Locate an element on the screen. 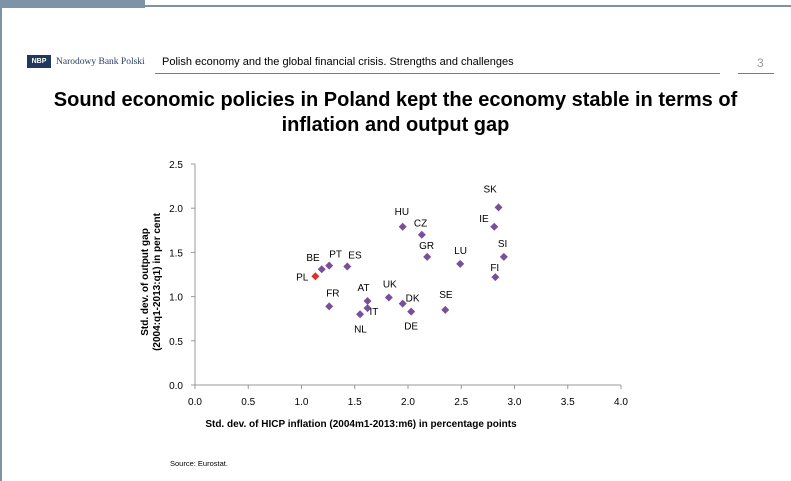 Image resolution: width=791 pixels, height=481 pixels. data-point-fr is located at coordinates (329, 306).